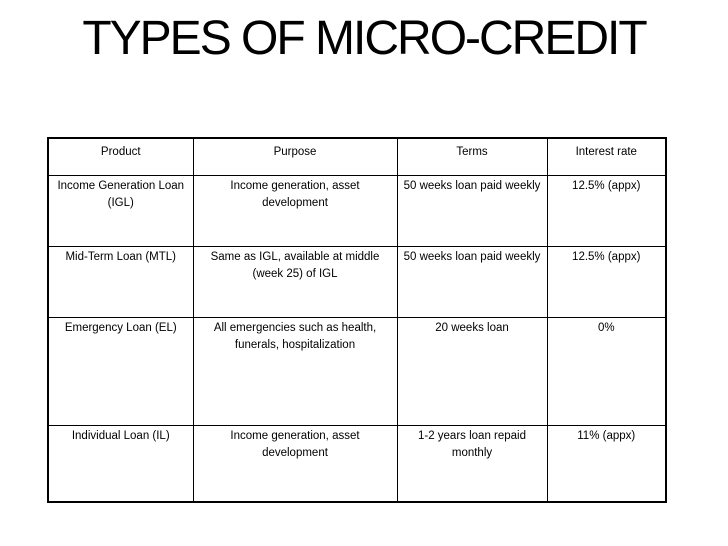  Describe the element at coordinates (295, 156) in the screenshot. I see `column-header-purpose: Purpose` at that location.